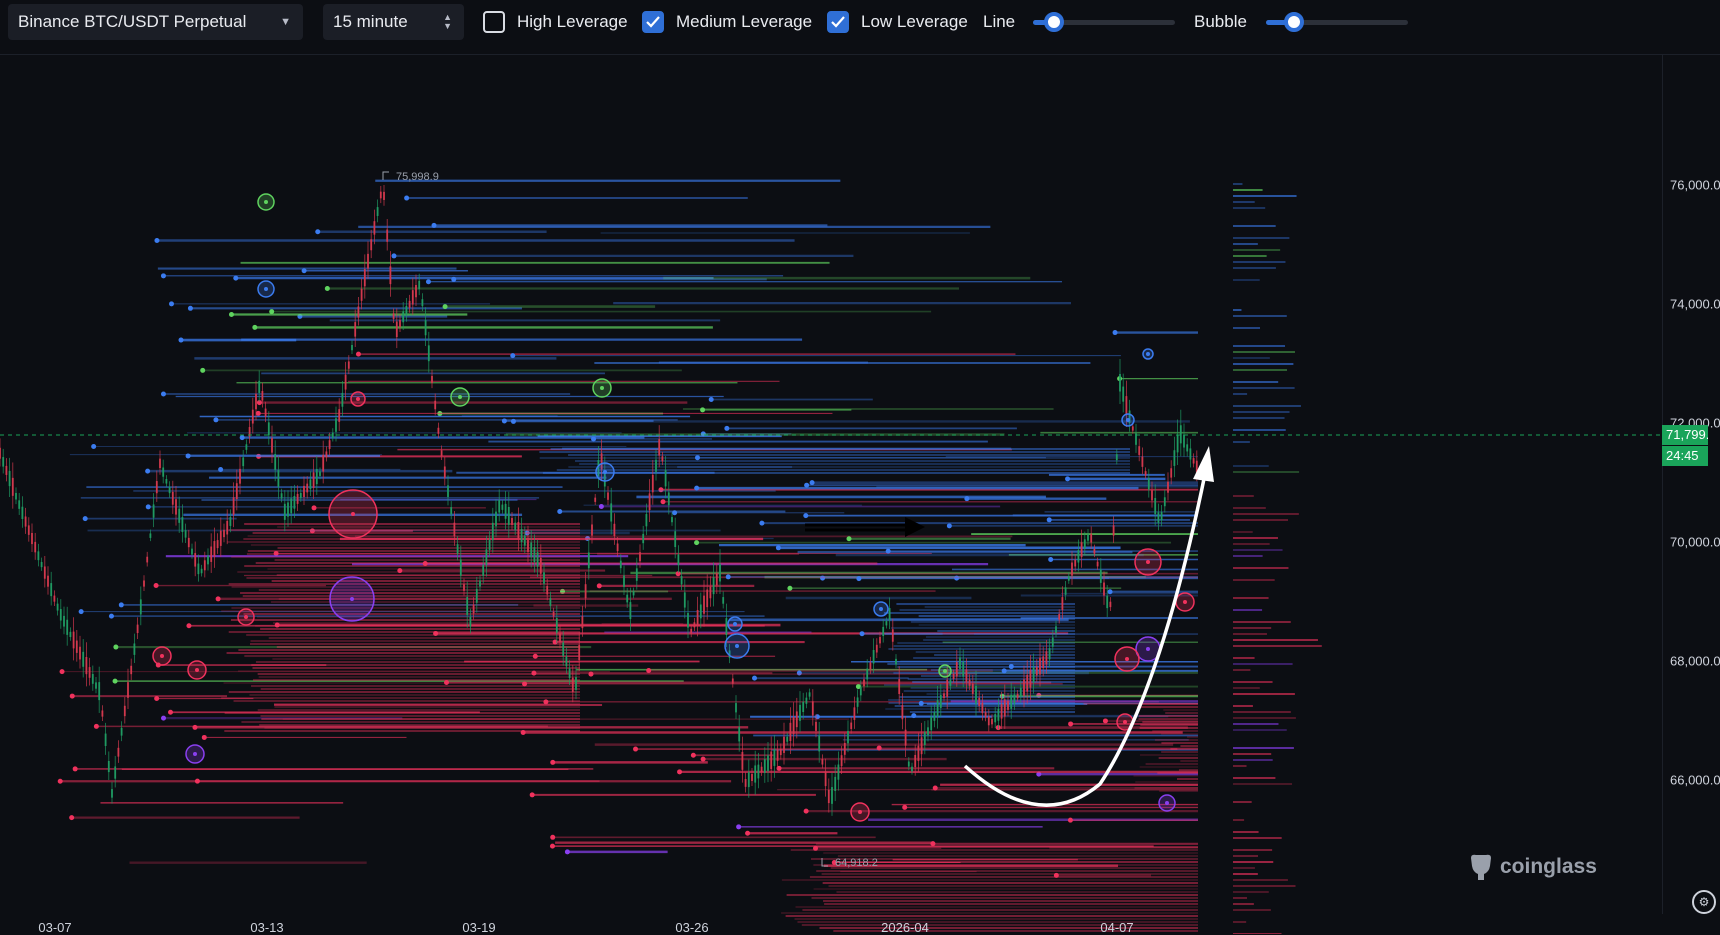  Describe the element at coordinates (849, 863) in the screenshot. I see `low-price-marker: 64,918.2` at that location.